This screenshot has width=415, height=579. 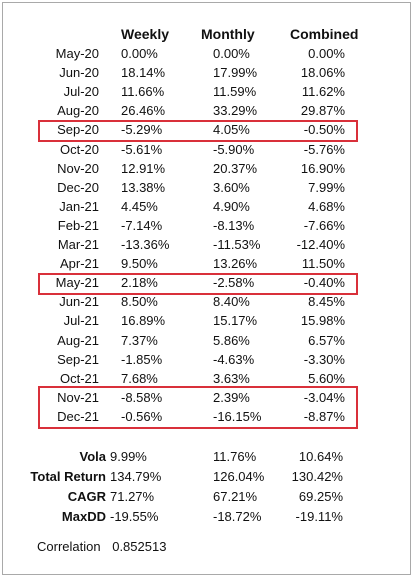 I want to click on stat-row: Vola 9.99% 11.76% 10.64%, so click(x=207, y=457).